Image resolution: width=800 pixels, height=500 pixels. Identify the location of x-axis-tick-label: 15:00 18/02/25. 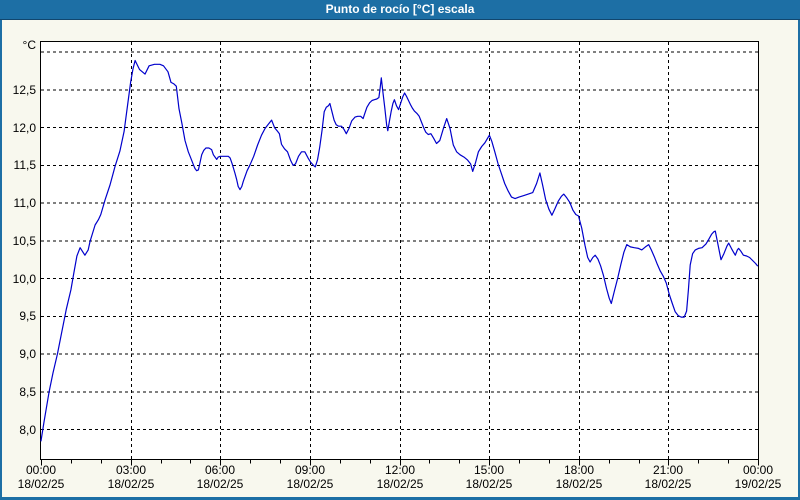
(489, 477).